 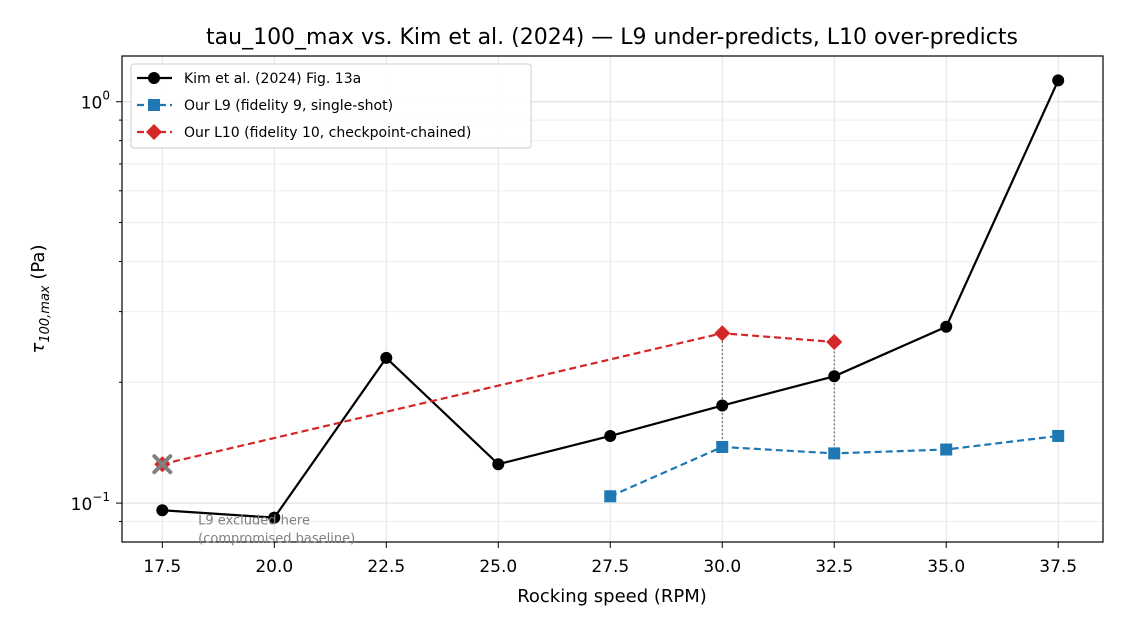 What do you see at coordinates (45, 314) in the screenshot?
I see `y-axis-subscript: 100,max` at bounding box center [45, 314].